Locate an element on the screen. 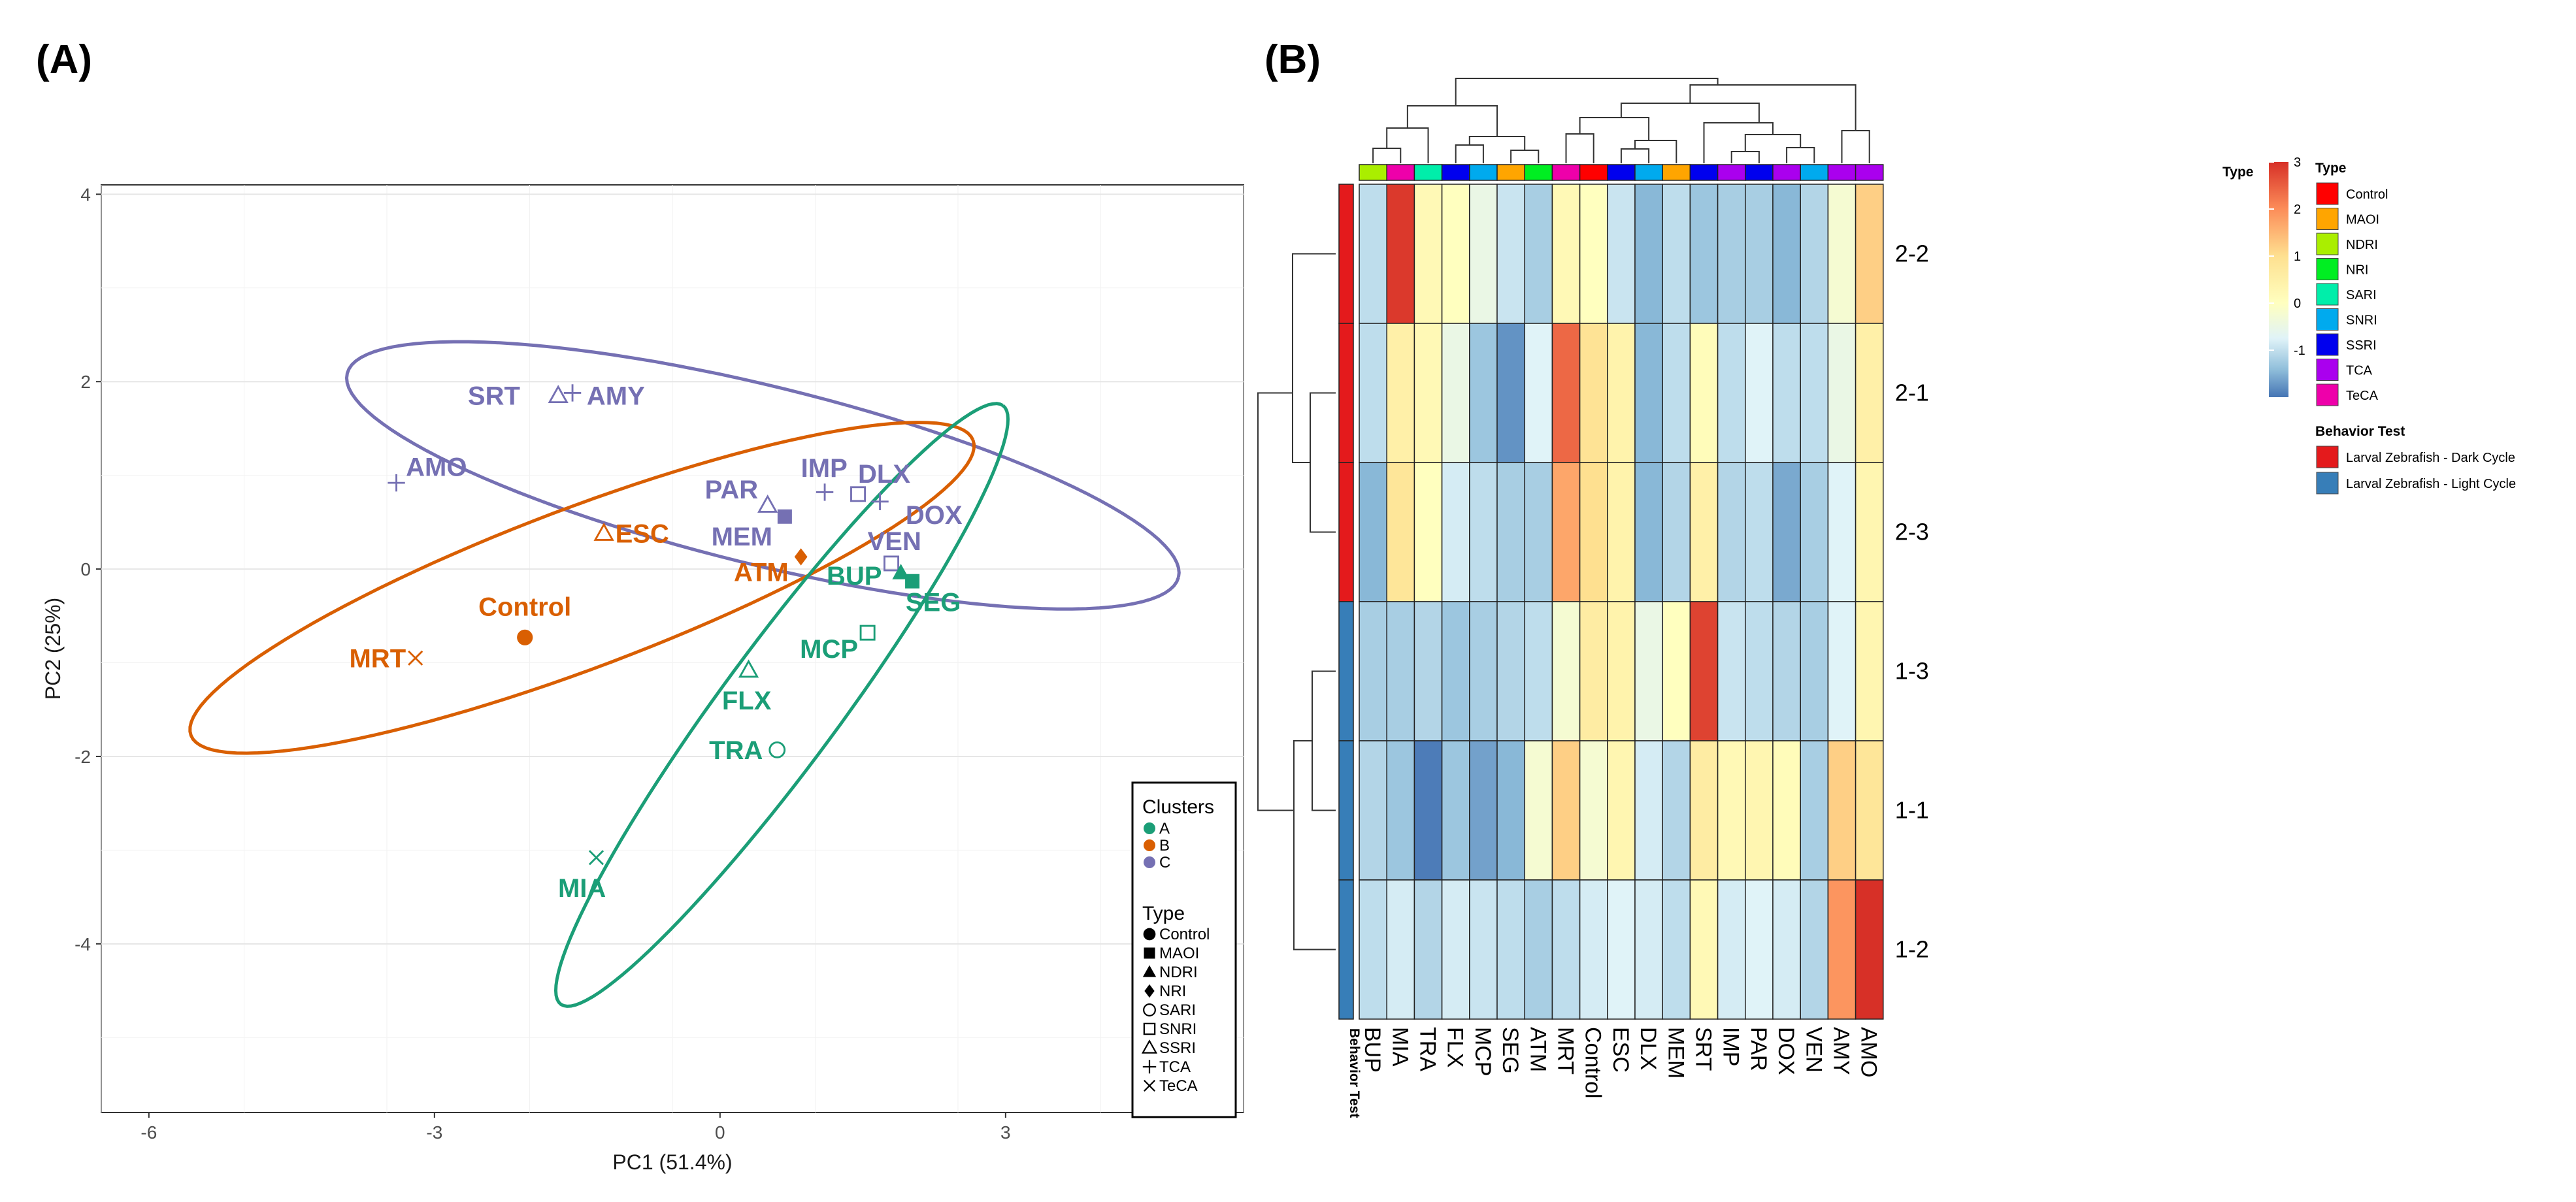  y-tick-label: -2 is located at coordinates (82, 757).